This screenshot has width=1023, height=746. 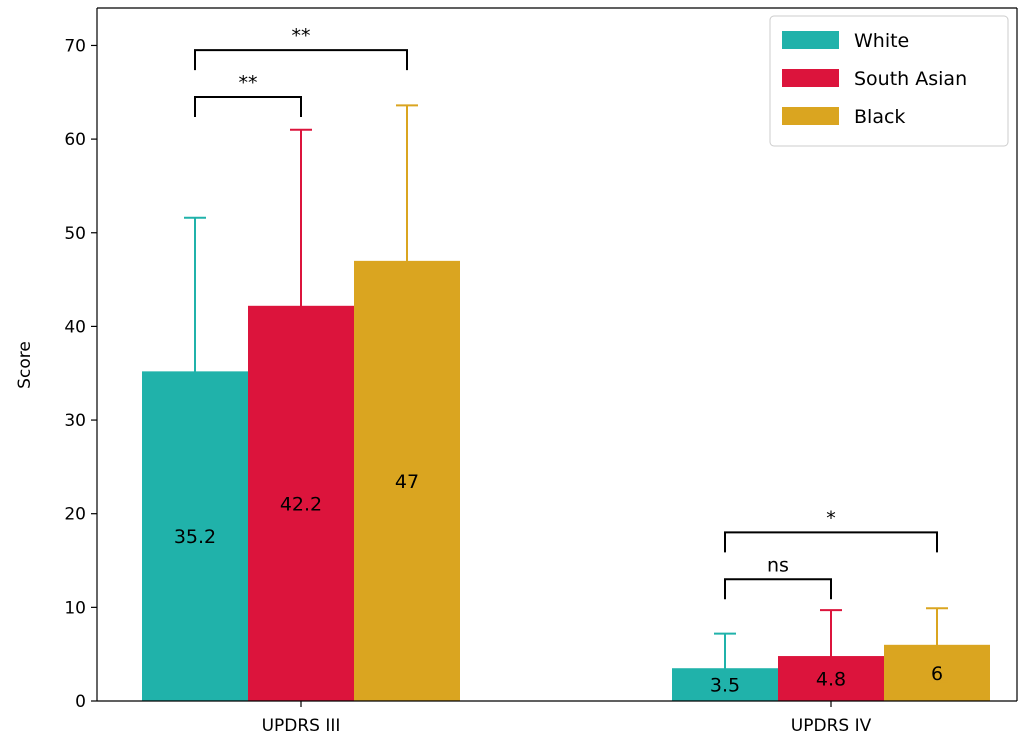 I want to click on legend-swatch-black, so click(x=810, y=116).